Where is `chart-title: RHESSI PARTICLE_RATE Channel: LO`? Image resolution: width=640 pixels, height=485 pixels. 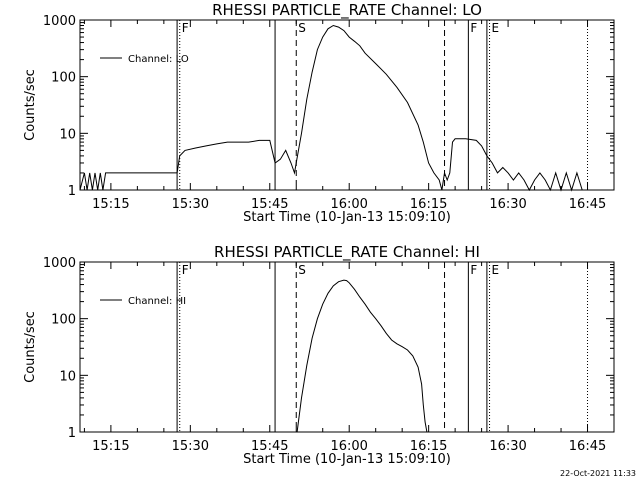 chart-title: RHESSI PARTICLE_RATE Channel: LO is located at coordinates (347, 10).